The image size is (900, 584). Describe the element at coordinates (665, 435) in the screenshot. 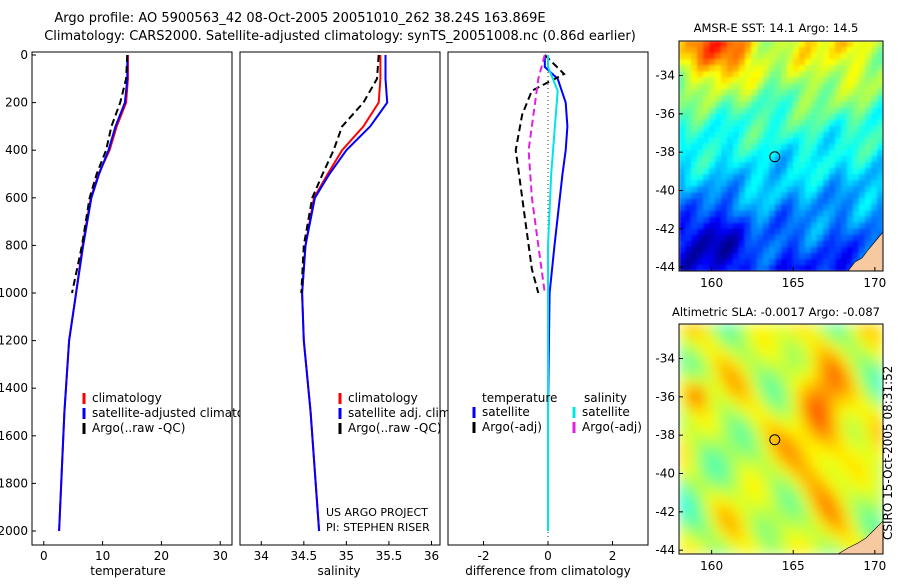

I see `map-lat-tick-label: -38` at that location.